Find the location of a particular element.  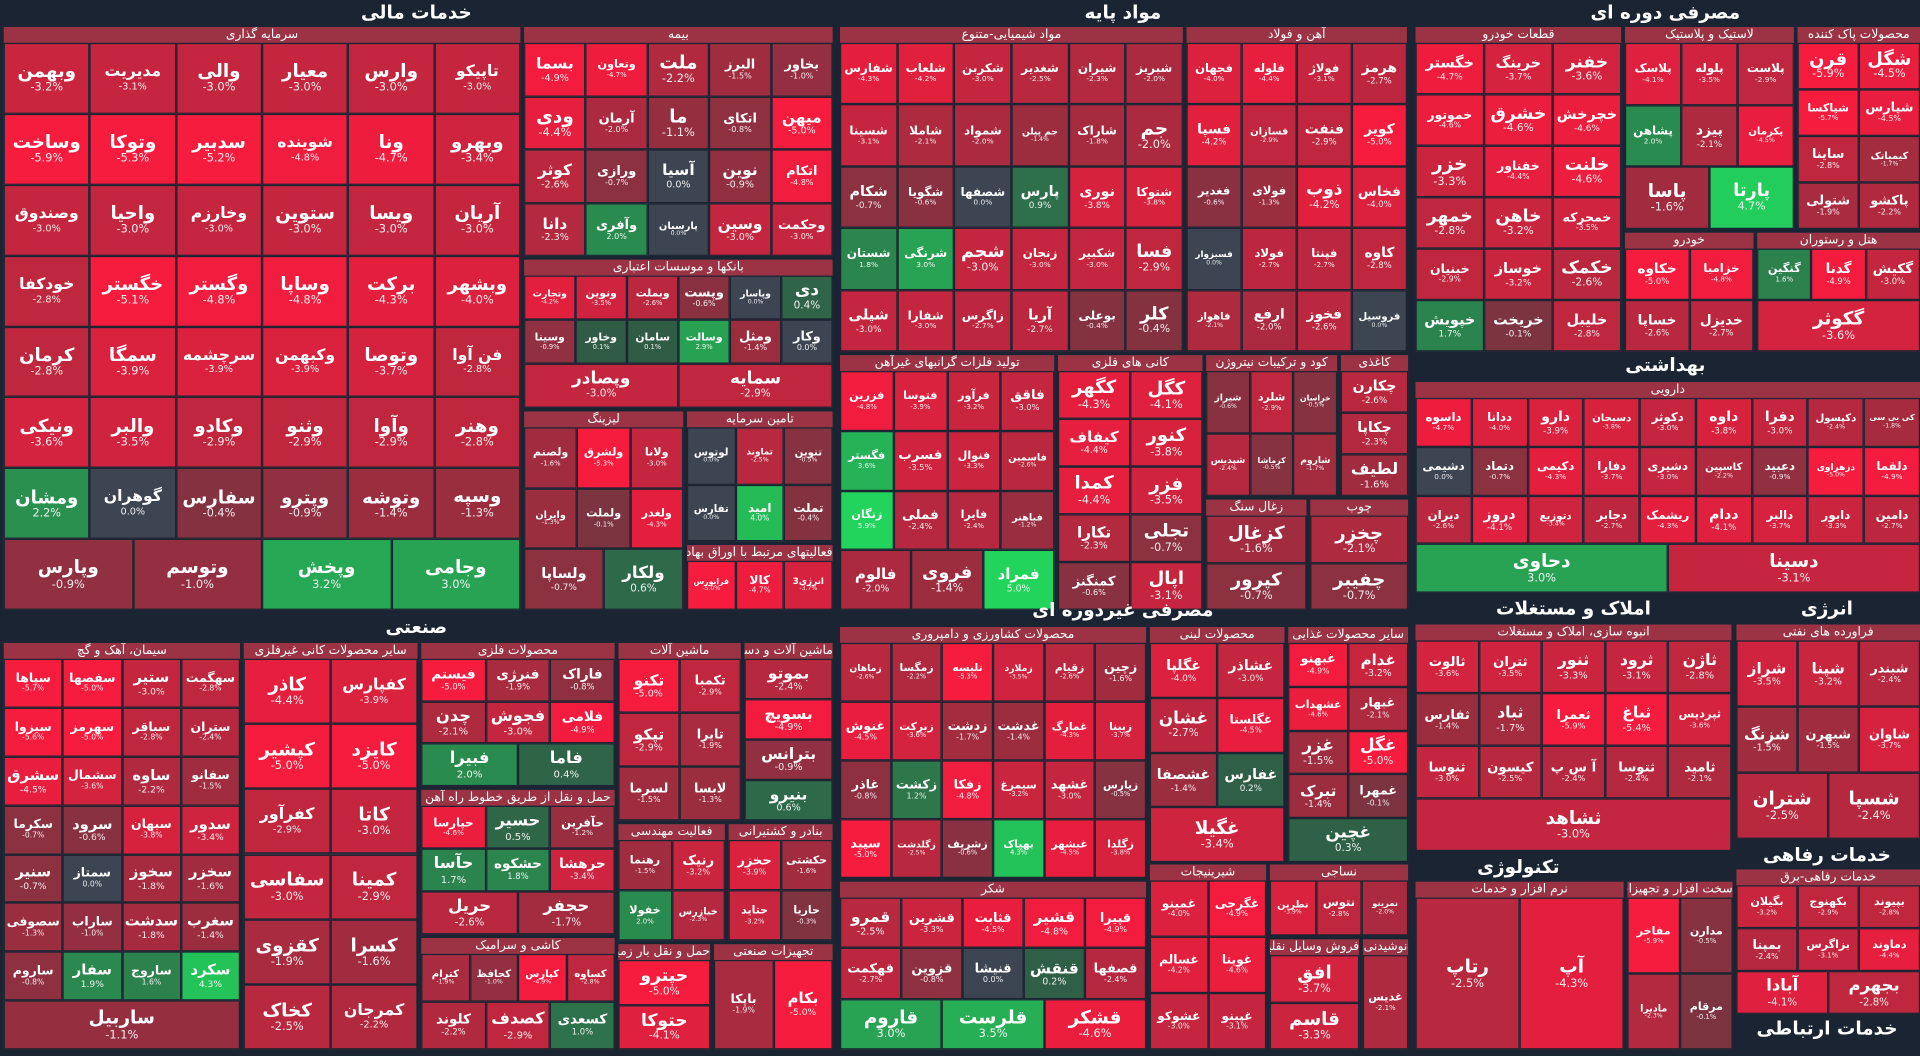

stock-tile: فنرژی -1.9% is located at coordinates (518, 680).